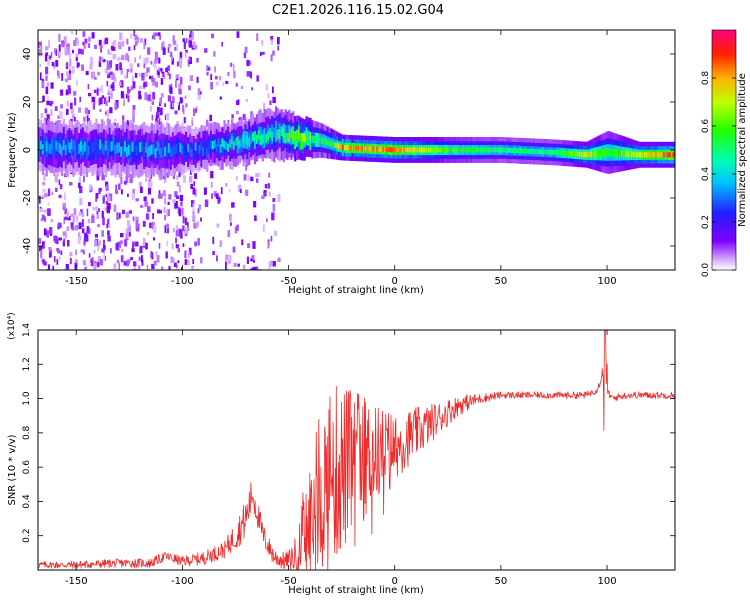  Describe the element at coordinates (27, 432) in the screenshot. I see `y-tick-label: 0.8` at that location.